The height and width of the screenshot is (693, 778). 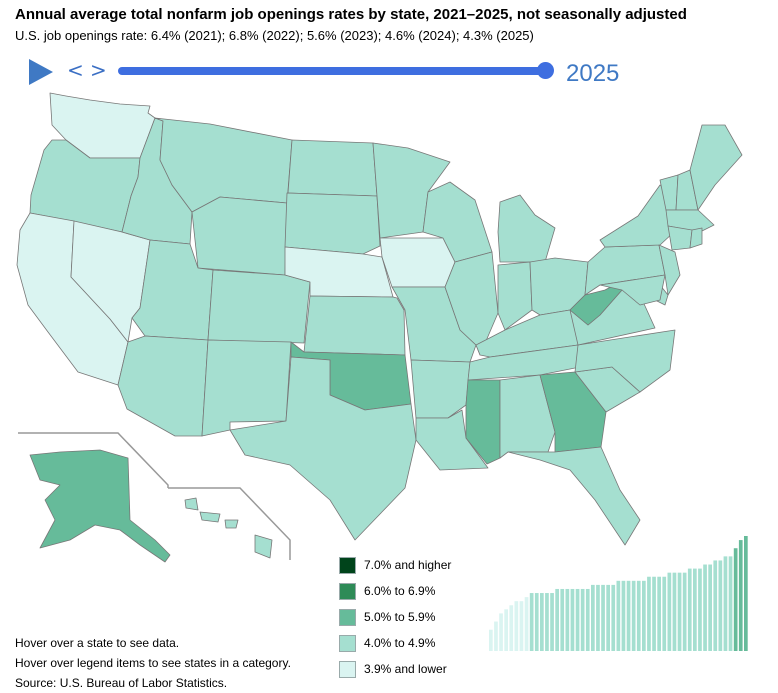 What do you see at coordinates (417, 262) in the screenshot?
I see `state-ia` at bounding box center [417, 262].